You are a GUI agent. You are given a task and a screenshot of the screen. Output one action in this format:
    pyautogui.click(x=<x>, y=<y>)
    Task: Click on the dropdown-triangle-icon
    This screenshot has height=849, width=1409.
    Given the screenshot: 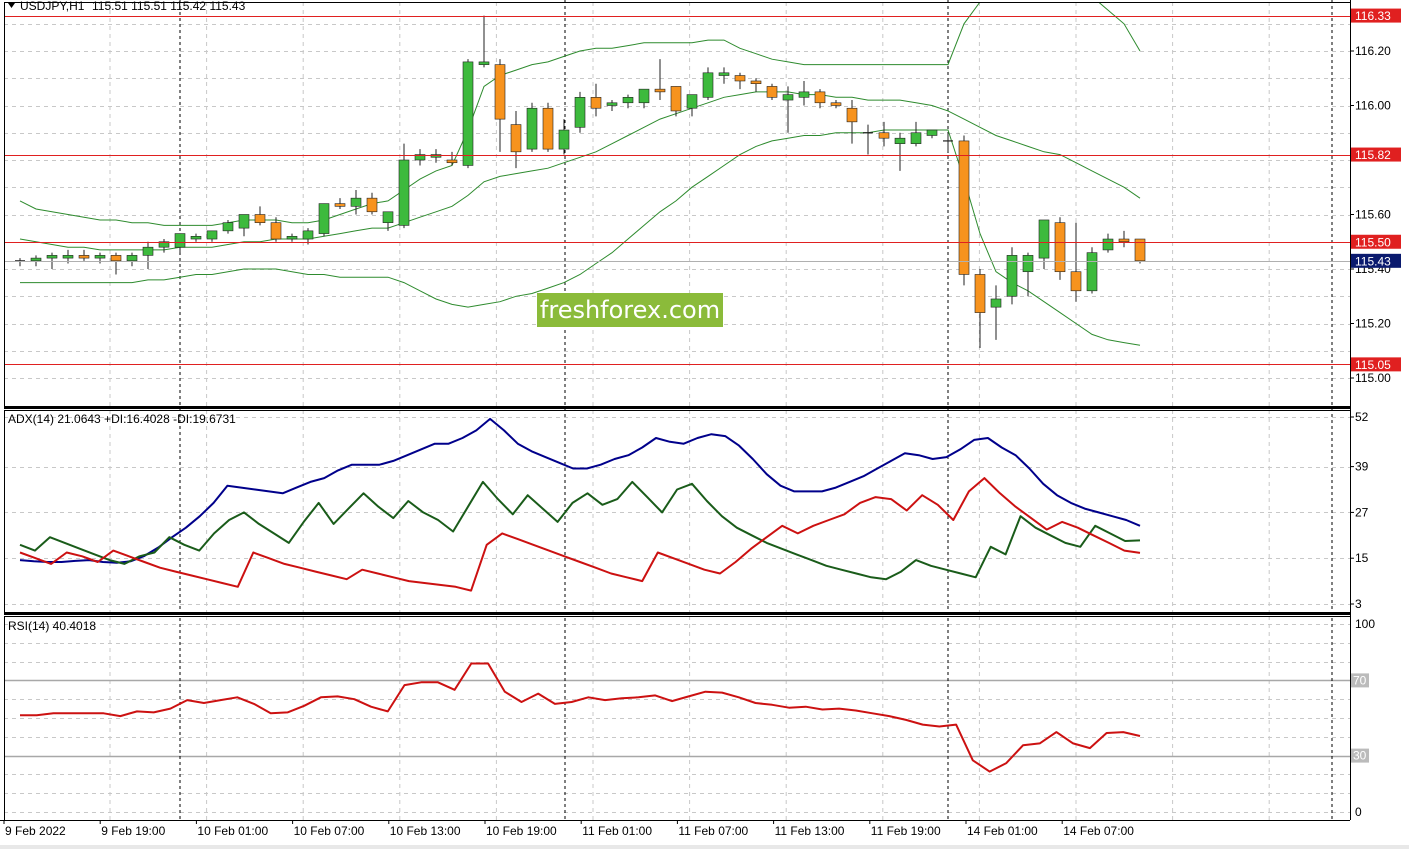 What is the action you would take?
    pyautogui.click(x=11, y=5)
    